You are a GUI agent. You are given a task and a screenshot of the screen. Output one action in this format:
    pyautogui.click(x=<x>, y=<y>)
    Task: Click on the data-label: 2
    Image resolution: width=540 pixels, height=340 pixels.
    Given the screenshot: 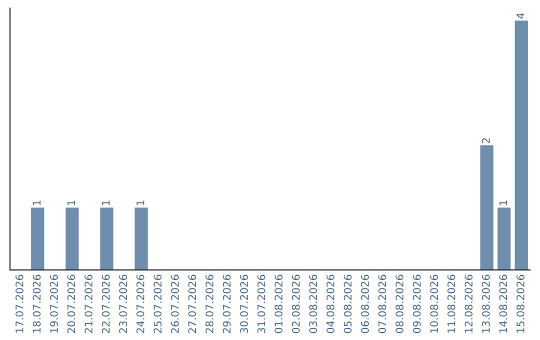 What is the action you would take?
    pyautogui.click(x=486, y=141)
    